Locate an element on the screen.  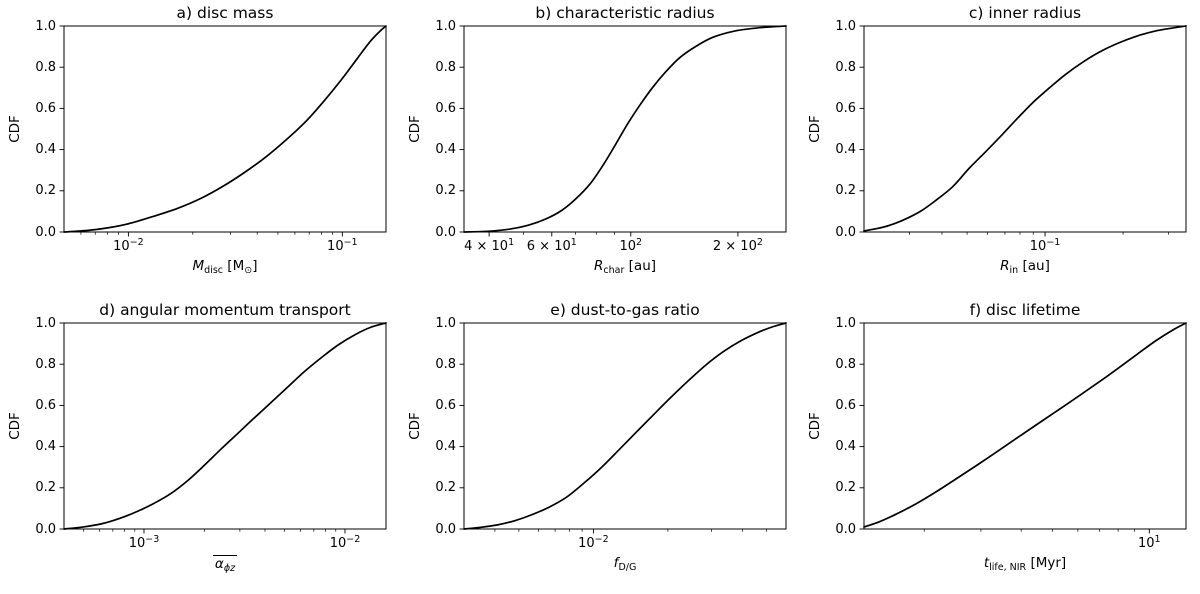
panel-title: c) inner radius is located at coordinates (1025, 13).